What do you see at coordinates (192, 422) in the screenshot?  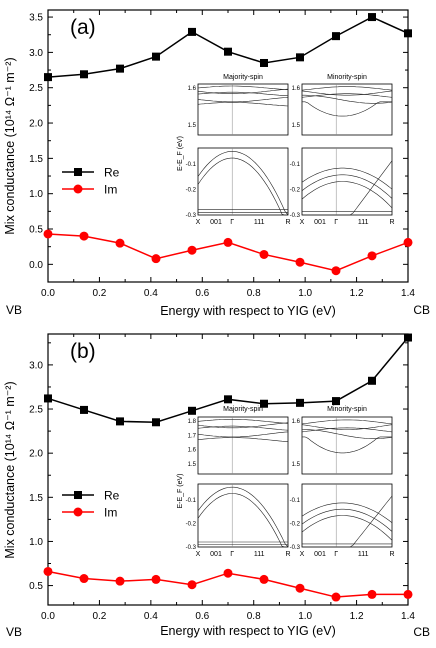 I see `inset-ytick-label: 1.8` at bounding box center [192, 422].